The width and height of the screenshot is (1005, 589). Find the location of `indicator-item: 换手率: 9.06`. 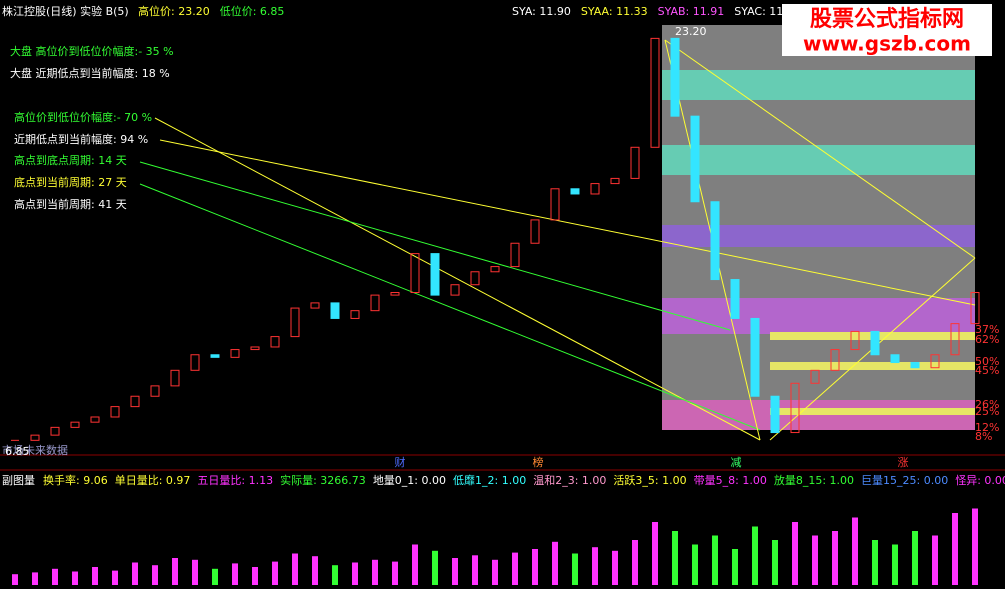

indicator-item: 换手率: 9.06 is located at coordinates (75, 480).